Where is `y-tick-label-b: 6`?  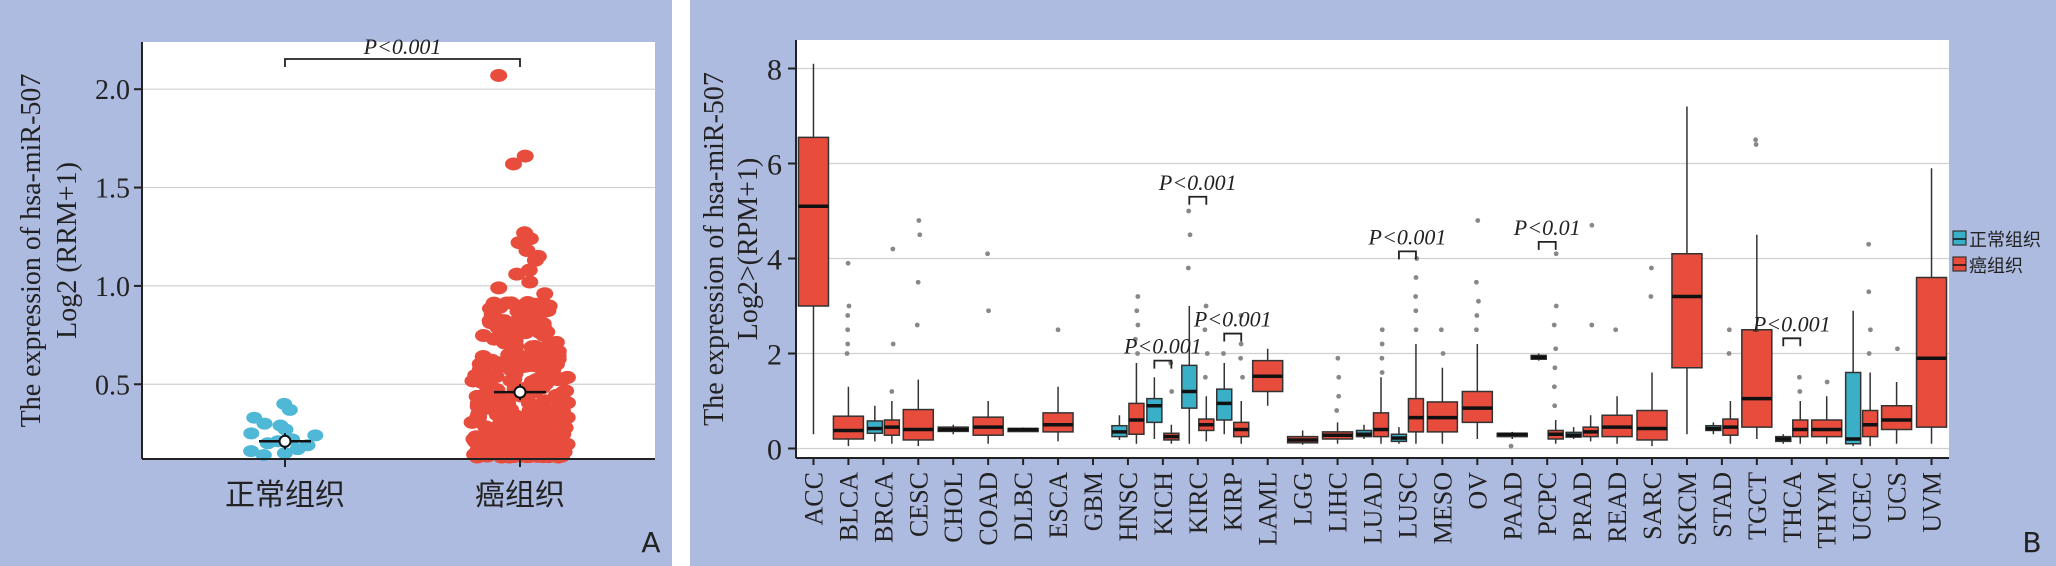
y-tick-label-b: 6 is located at coordinates (774, 165).